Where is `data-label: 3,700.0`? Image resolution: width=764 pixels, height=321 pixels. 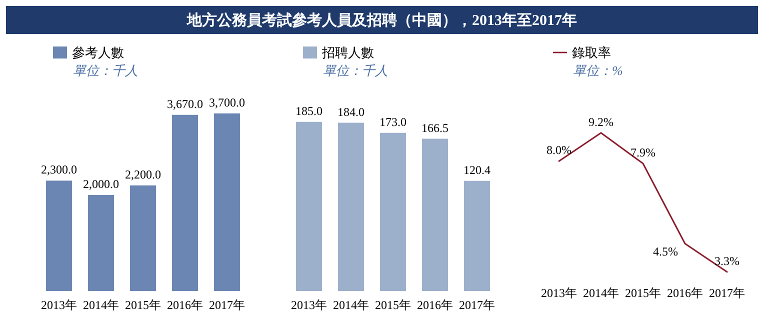
data-label: 3,700.0 is located at coordinates (227, 102).